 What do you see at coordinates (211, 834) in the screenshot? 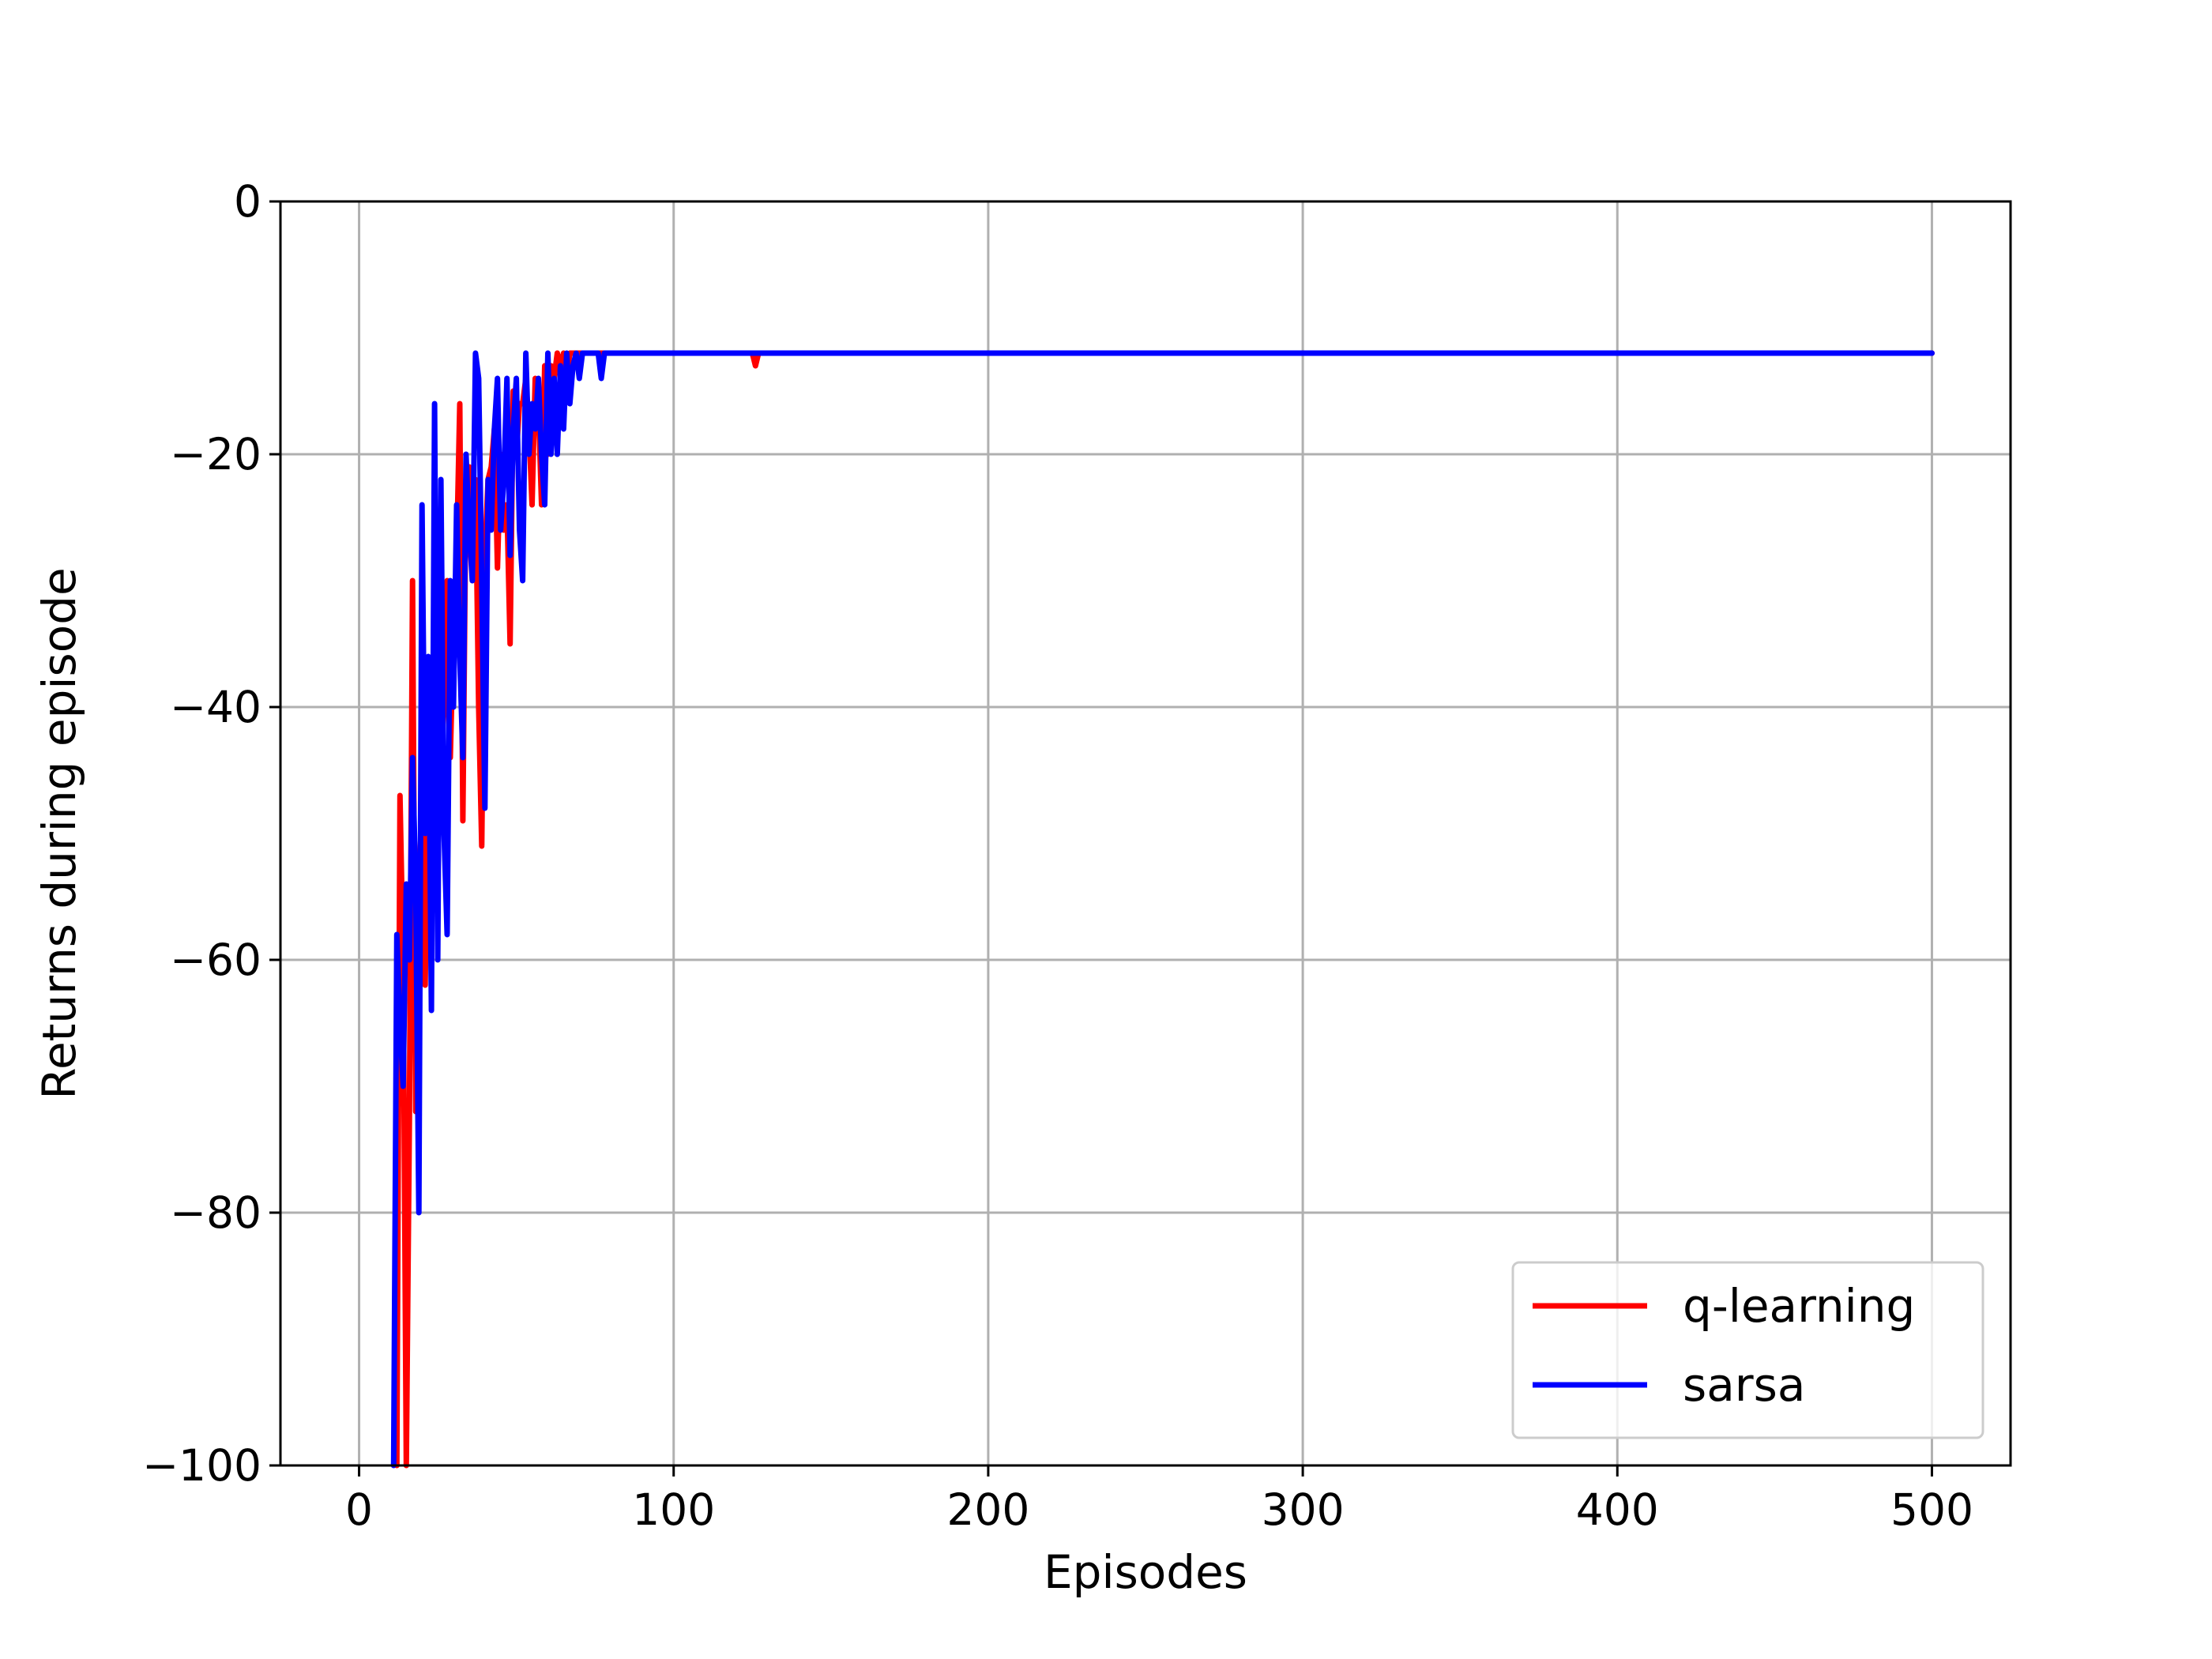
I see `y-axis-ticks: 0 −20 −40 −60 −80 −100` at bounding box center [211, 834].